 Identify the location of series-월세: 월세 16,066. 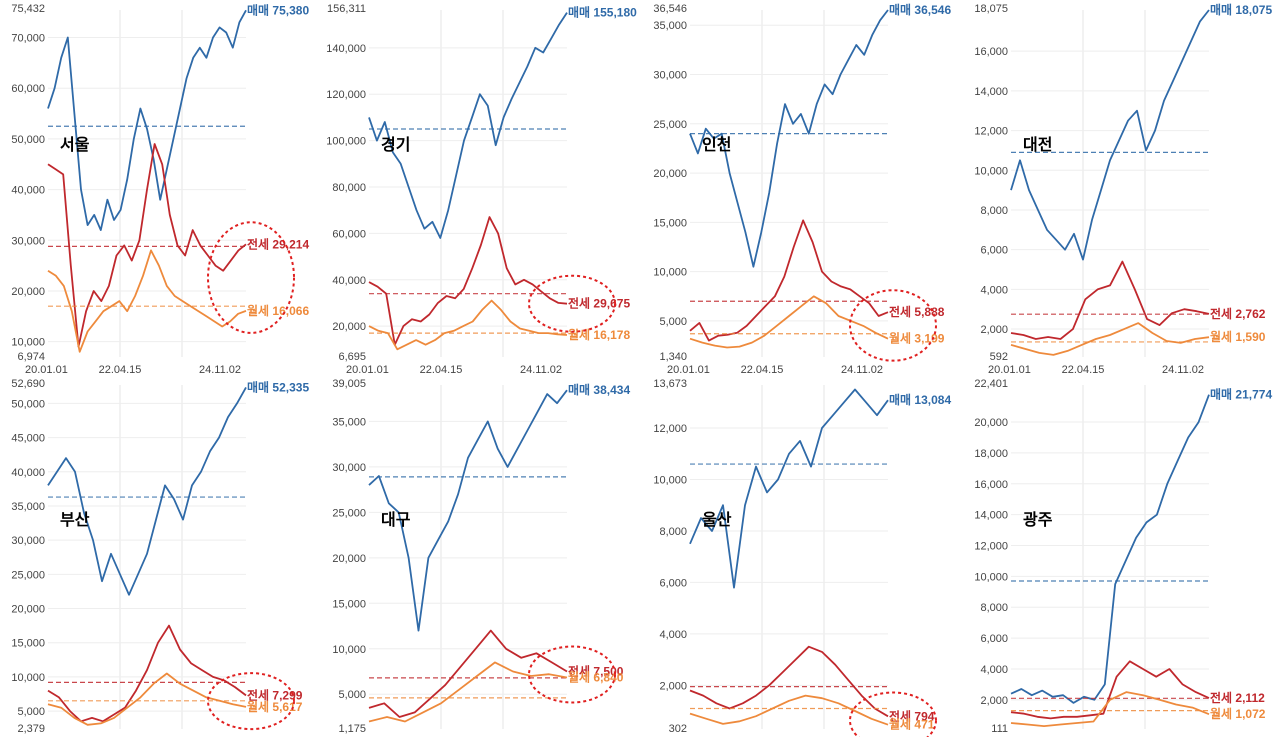
(178, 301).